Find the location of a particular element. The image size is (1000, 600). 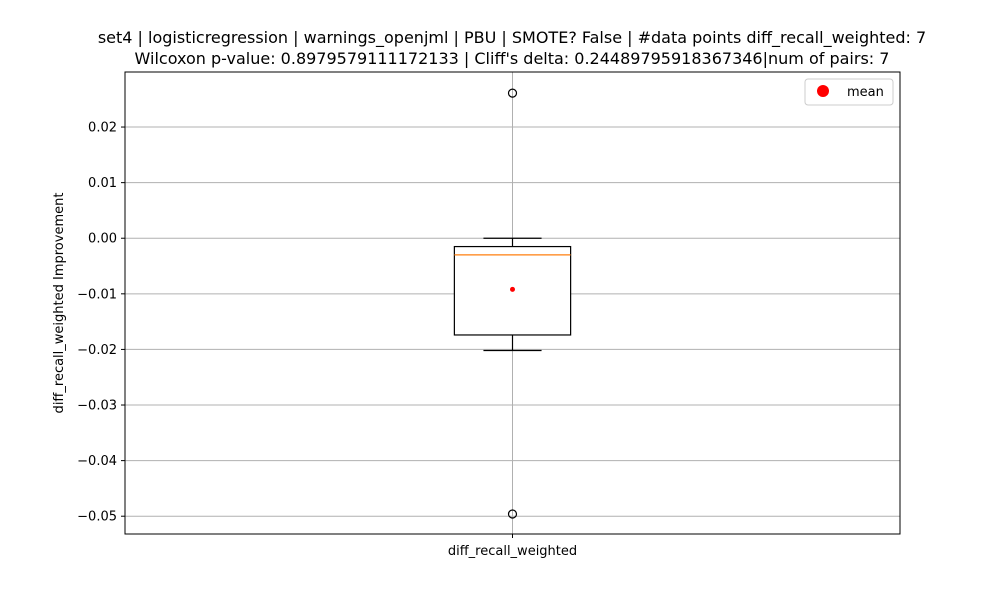

y-tick-label: 0.00 is located at coordinates (102, 239).